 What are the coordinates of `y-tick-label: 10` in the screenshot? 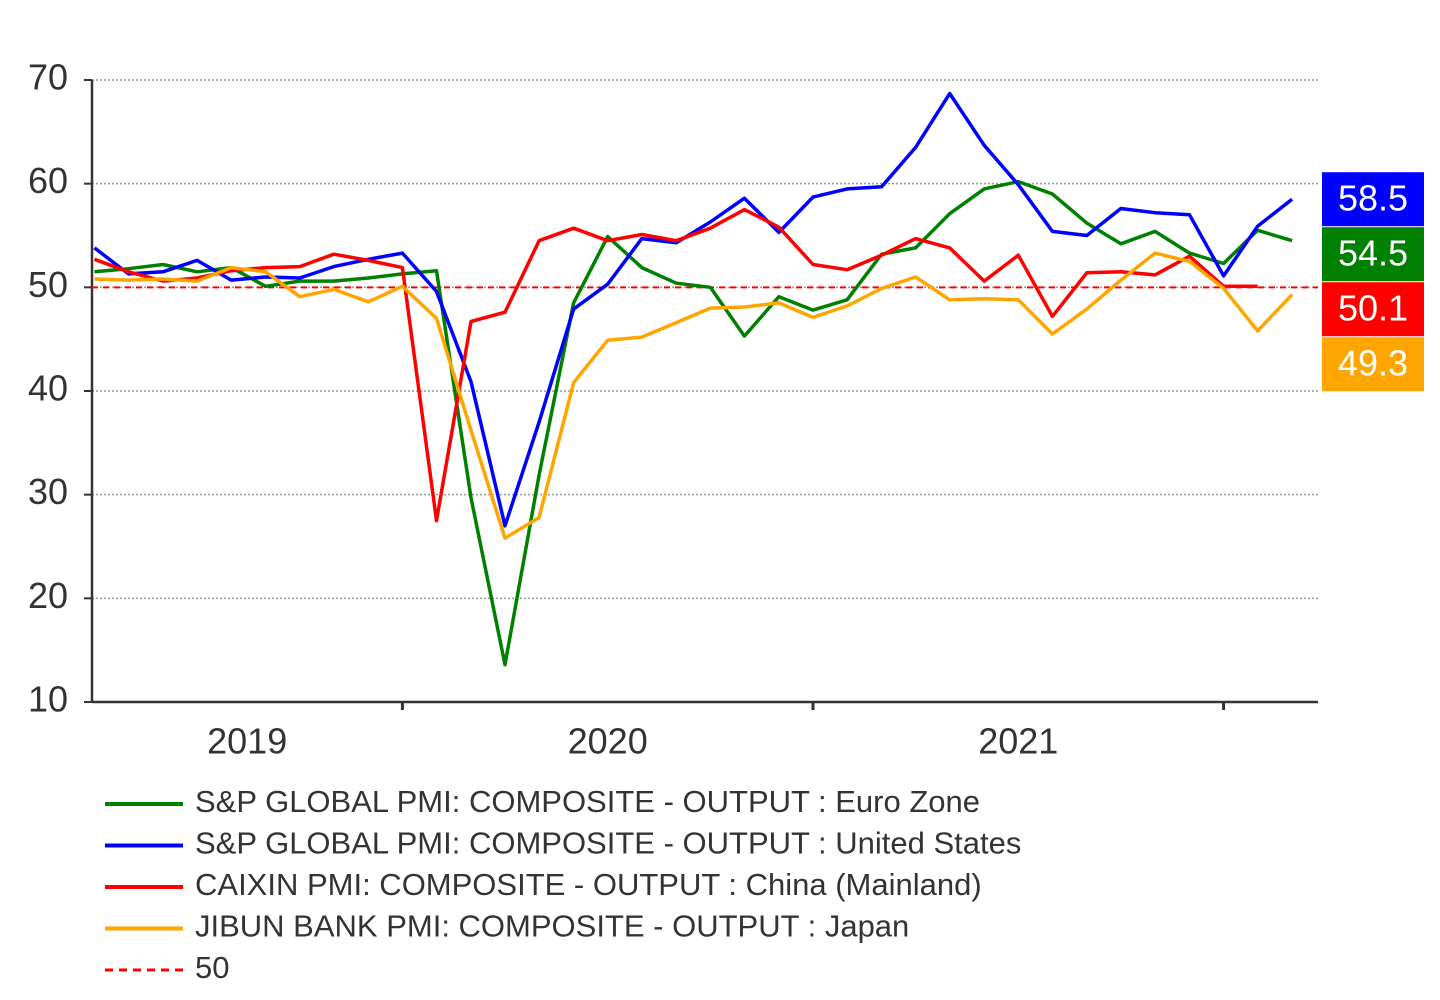 It's located at (48, 699).